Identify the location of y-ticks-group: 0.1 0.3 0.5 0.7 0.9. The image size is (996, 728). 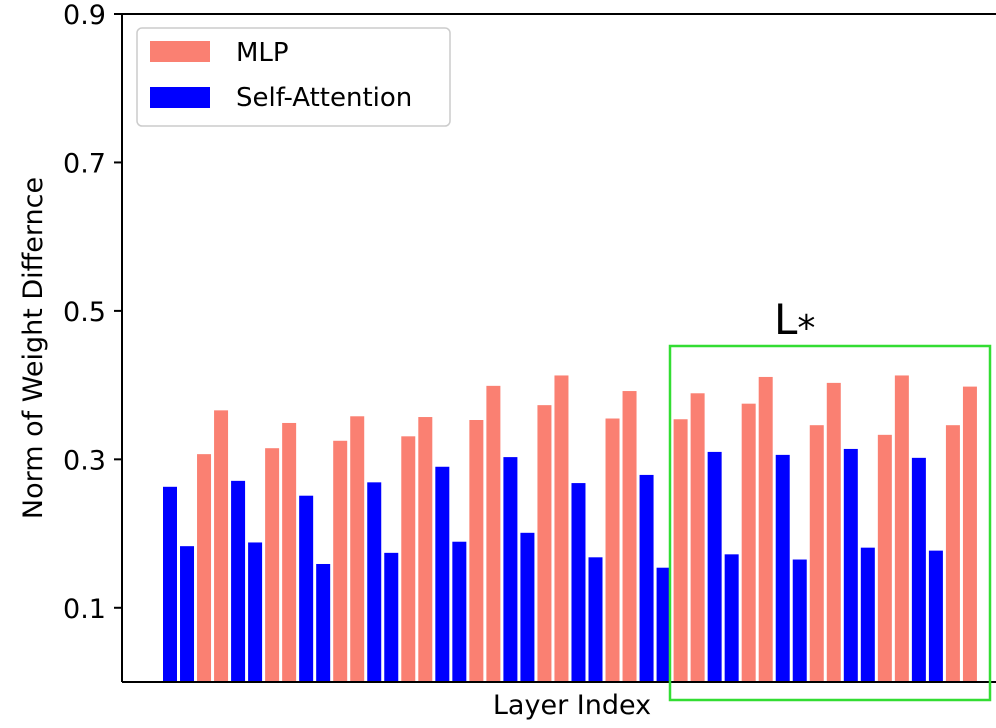
(92, 312).